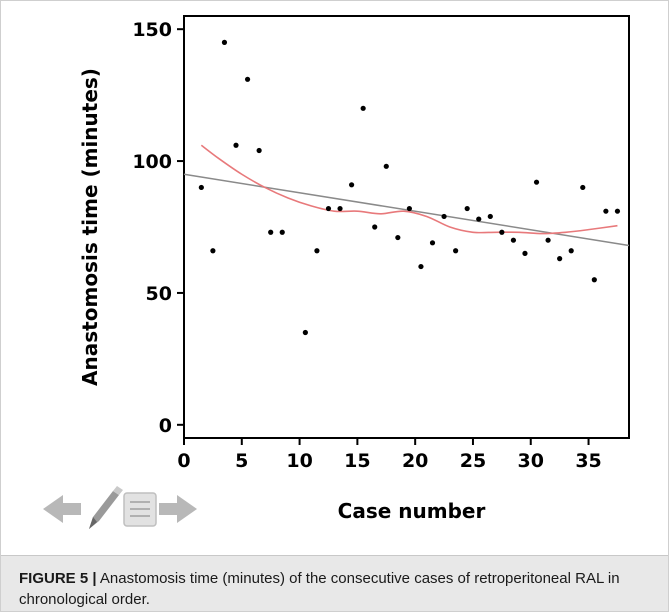 The height and width of the screenshot is (612, 669). I want to click on x-tick-label: 35, so click(588, 461).